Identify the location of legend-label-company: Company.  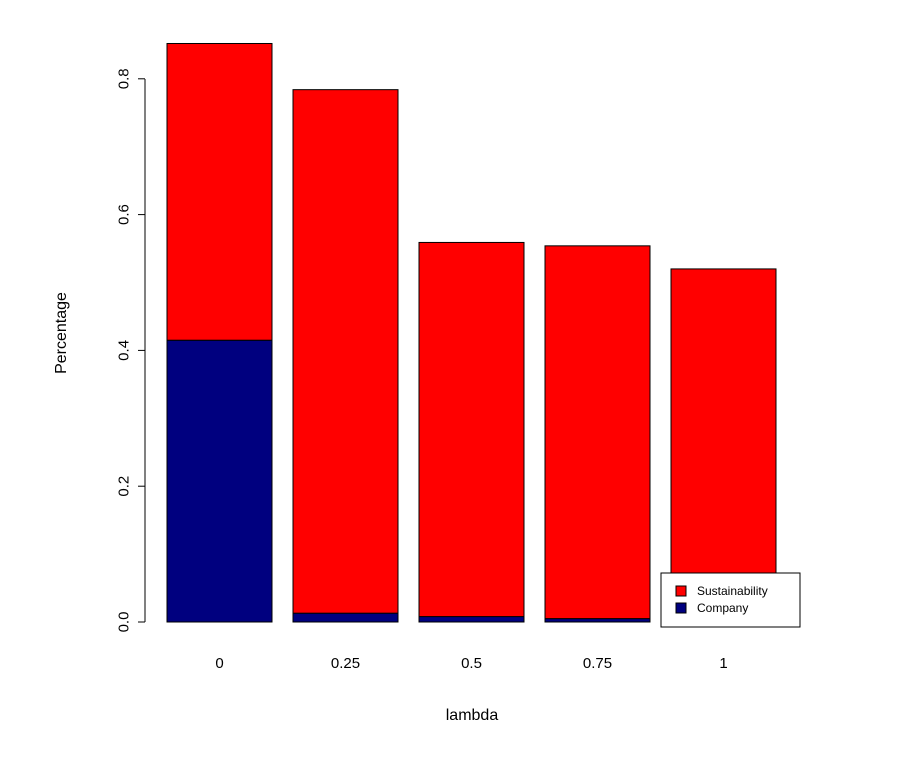
(722, 608).